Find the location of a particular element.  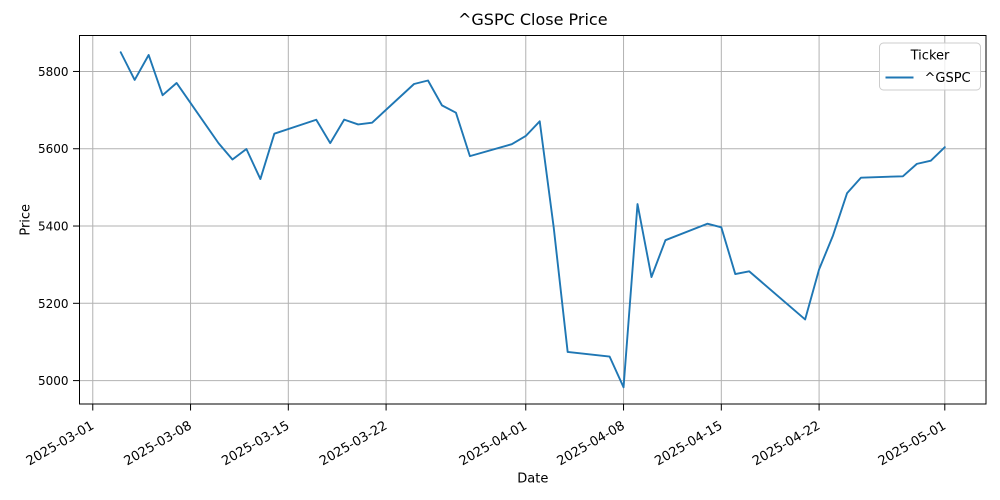

y-tick-label: 5400 is located at coordinates (53, 227).